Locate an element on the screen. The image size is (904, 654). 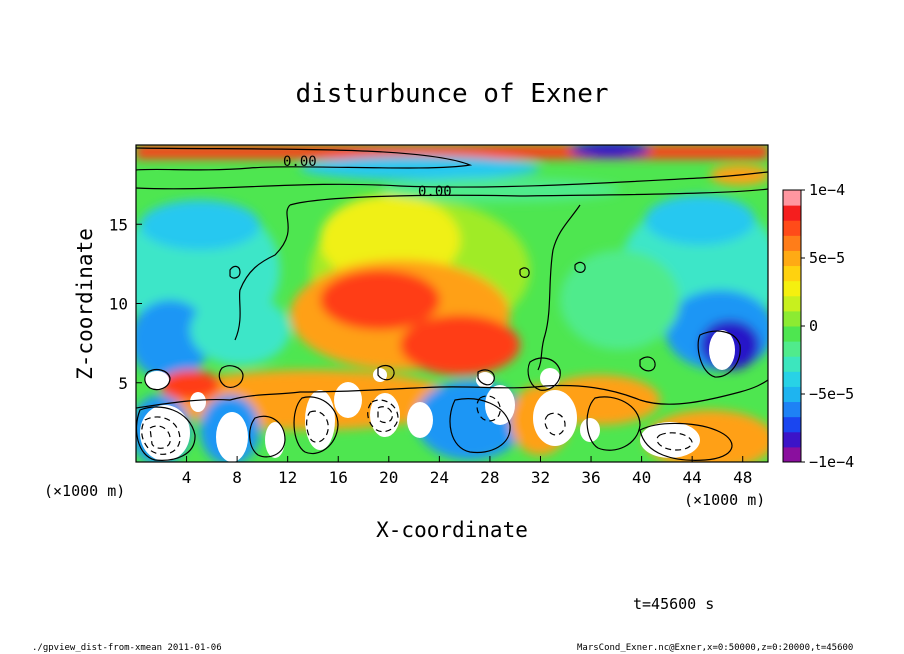
x-tick-label: 36 is located at coordinates (590, 477).